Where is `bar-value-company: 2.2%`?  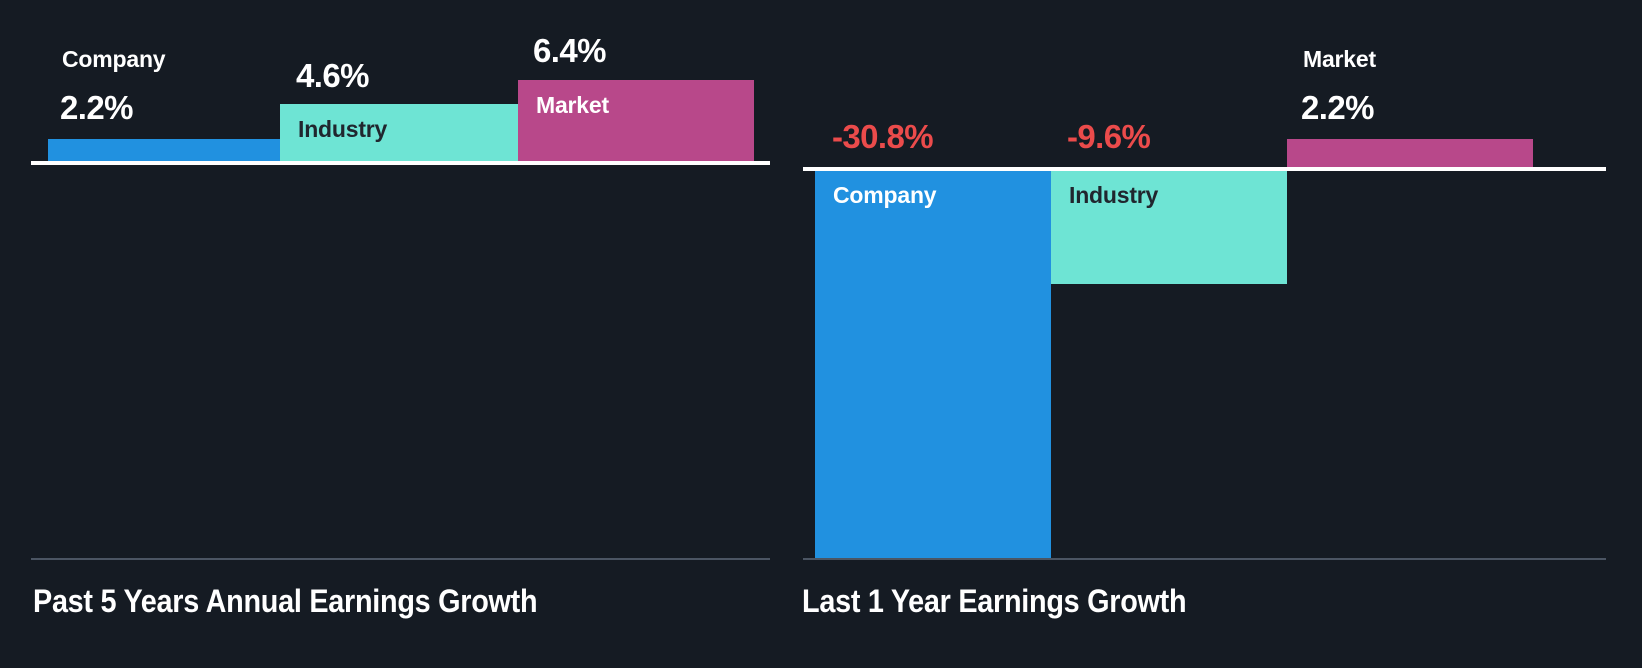 bar-value-company: 2.2% is located at coordinates (96, 107).